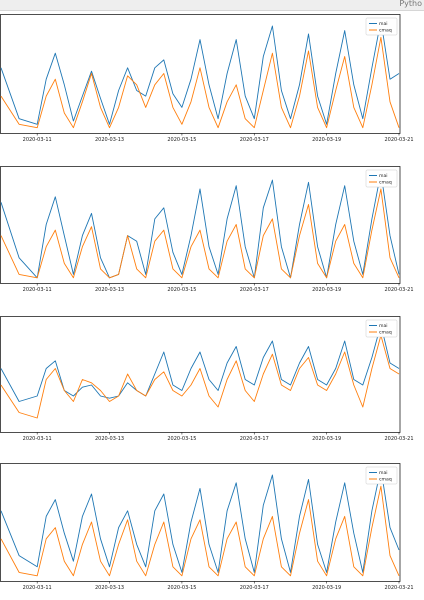 Image resolution: width=424 pixels, height=600 pixels. What do you see at coordinates (212, 5) in the screenshot?
I see `window-title-bar: Pytho` at bounding box center [212, 5].